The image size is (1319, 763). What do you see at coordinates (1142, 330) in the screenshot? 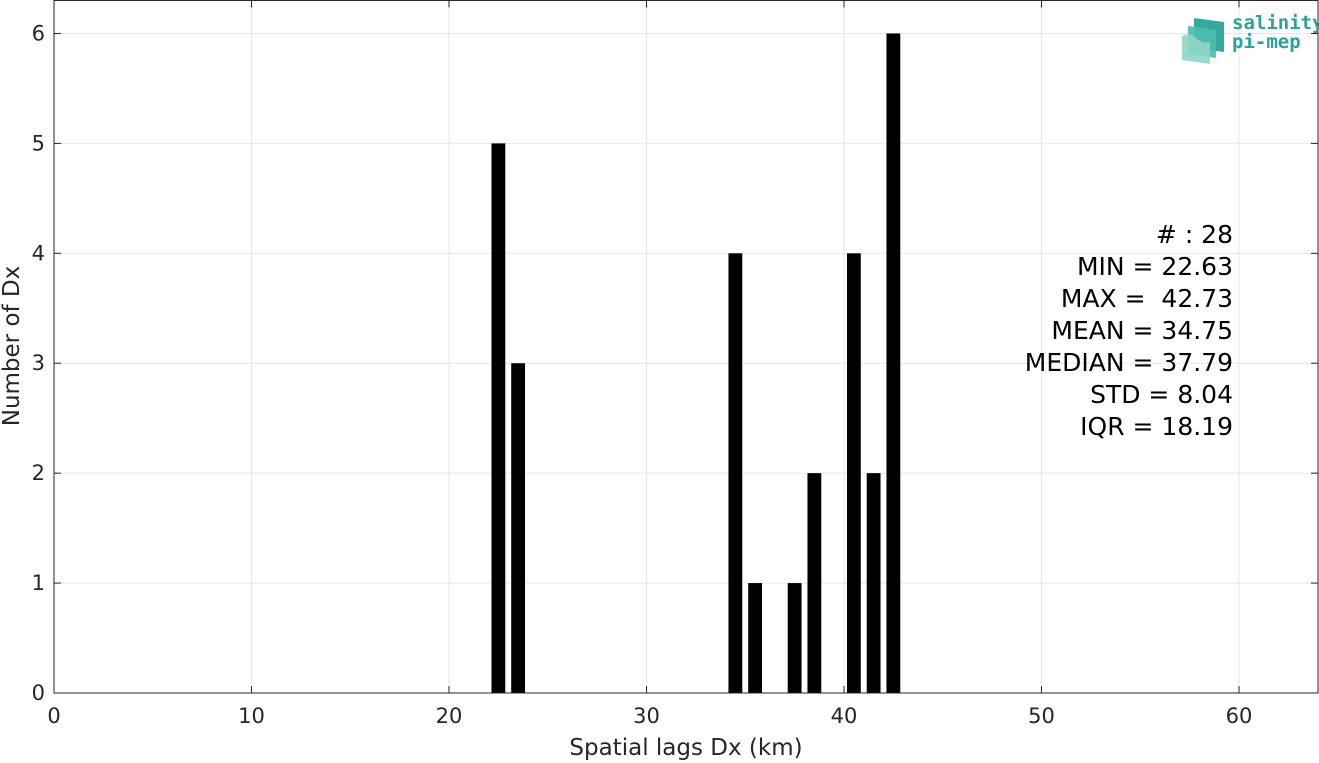
I see `stat-line: MEAN = 34.75` at bounding box center [1142, 330].